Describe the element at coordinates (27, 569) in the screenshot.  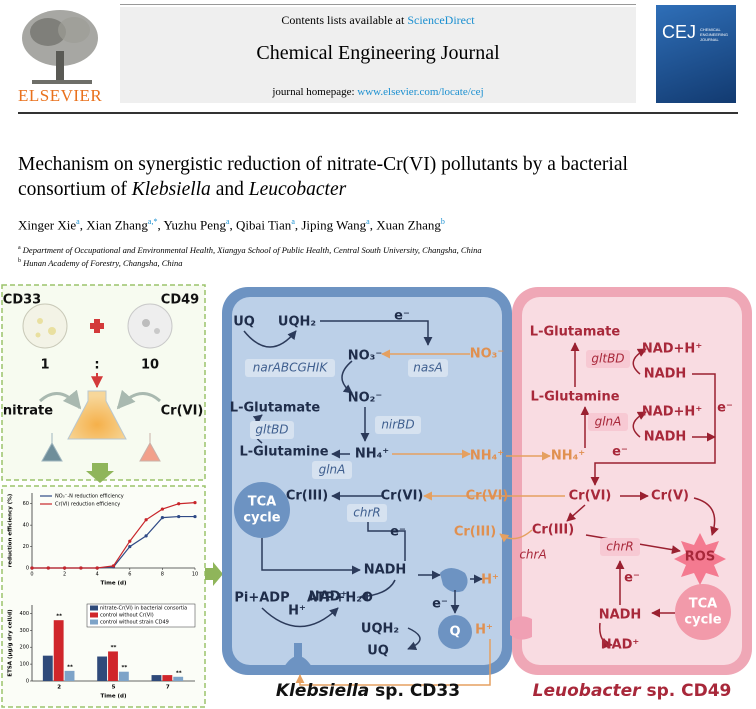
I see `y-tick-label: 0` at that location.